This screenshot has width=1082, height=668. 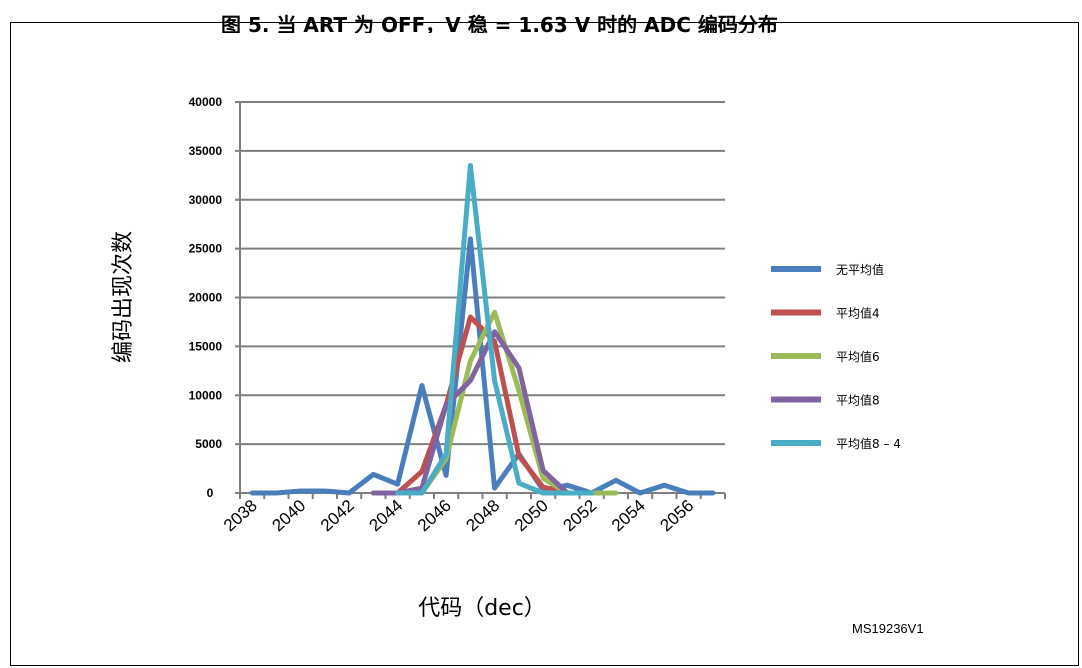 What do you see at coordinates (858, 313) in the screenshot?
I see `legend-label-2: 平均值4` at bounding box center [858, 313].